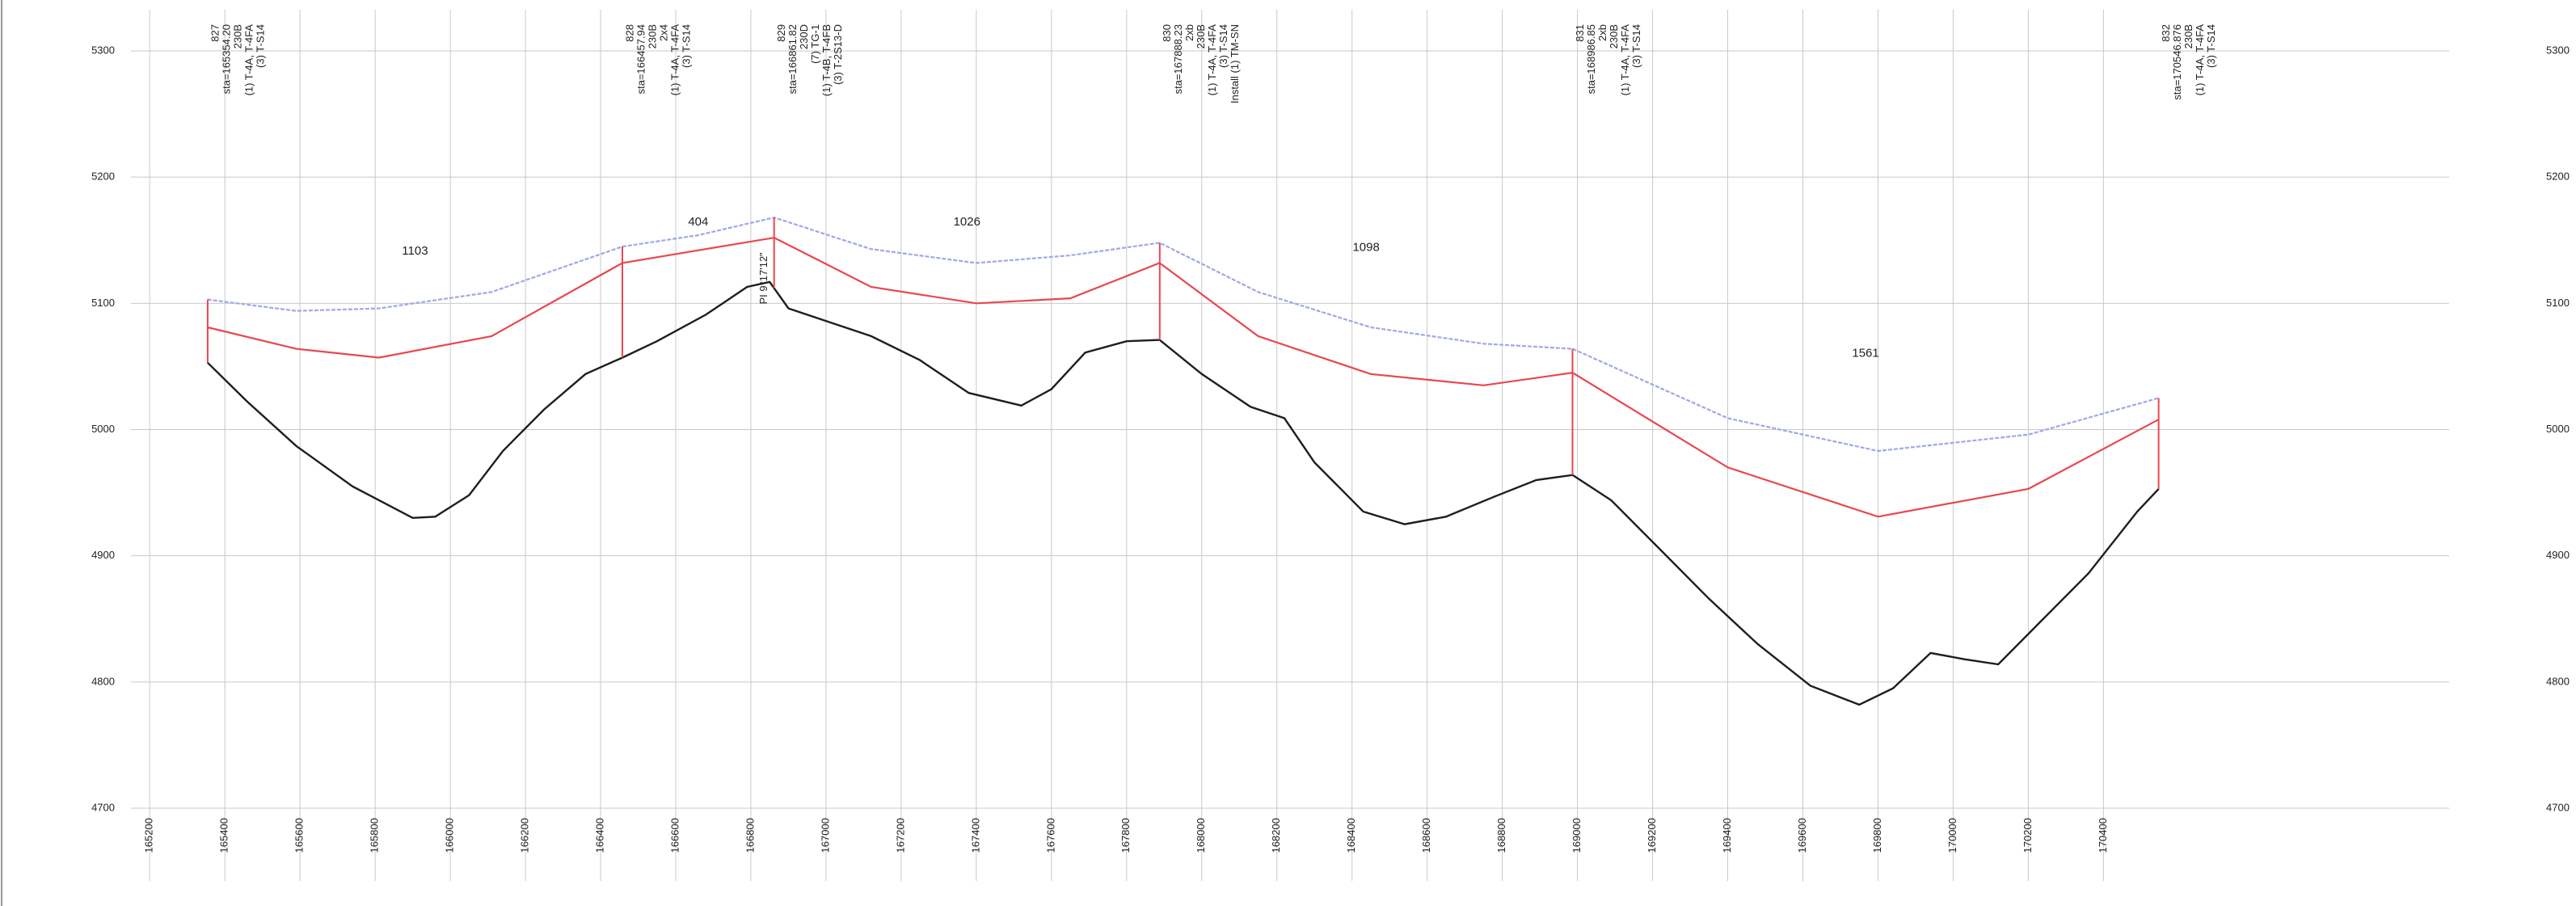  I want to click on x-tick-label: 165600, so click(299, 835).